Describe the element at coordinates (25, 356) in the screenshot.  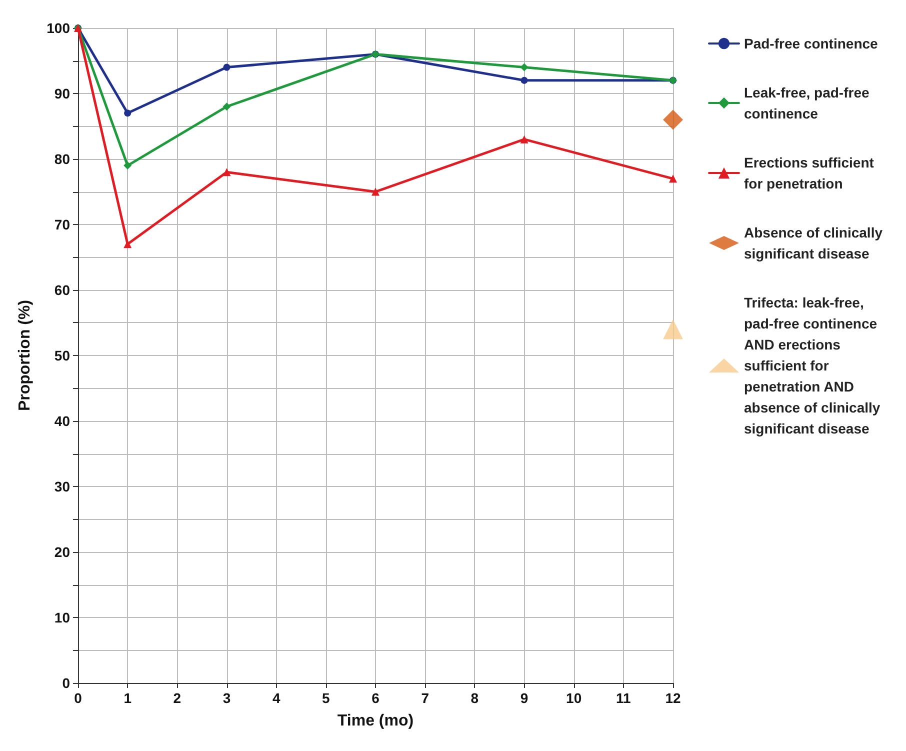
I see `y-axis-title: Proportion (%)` at that location.